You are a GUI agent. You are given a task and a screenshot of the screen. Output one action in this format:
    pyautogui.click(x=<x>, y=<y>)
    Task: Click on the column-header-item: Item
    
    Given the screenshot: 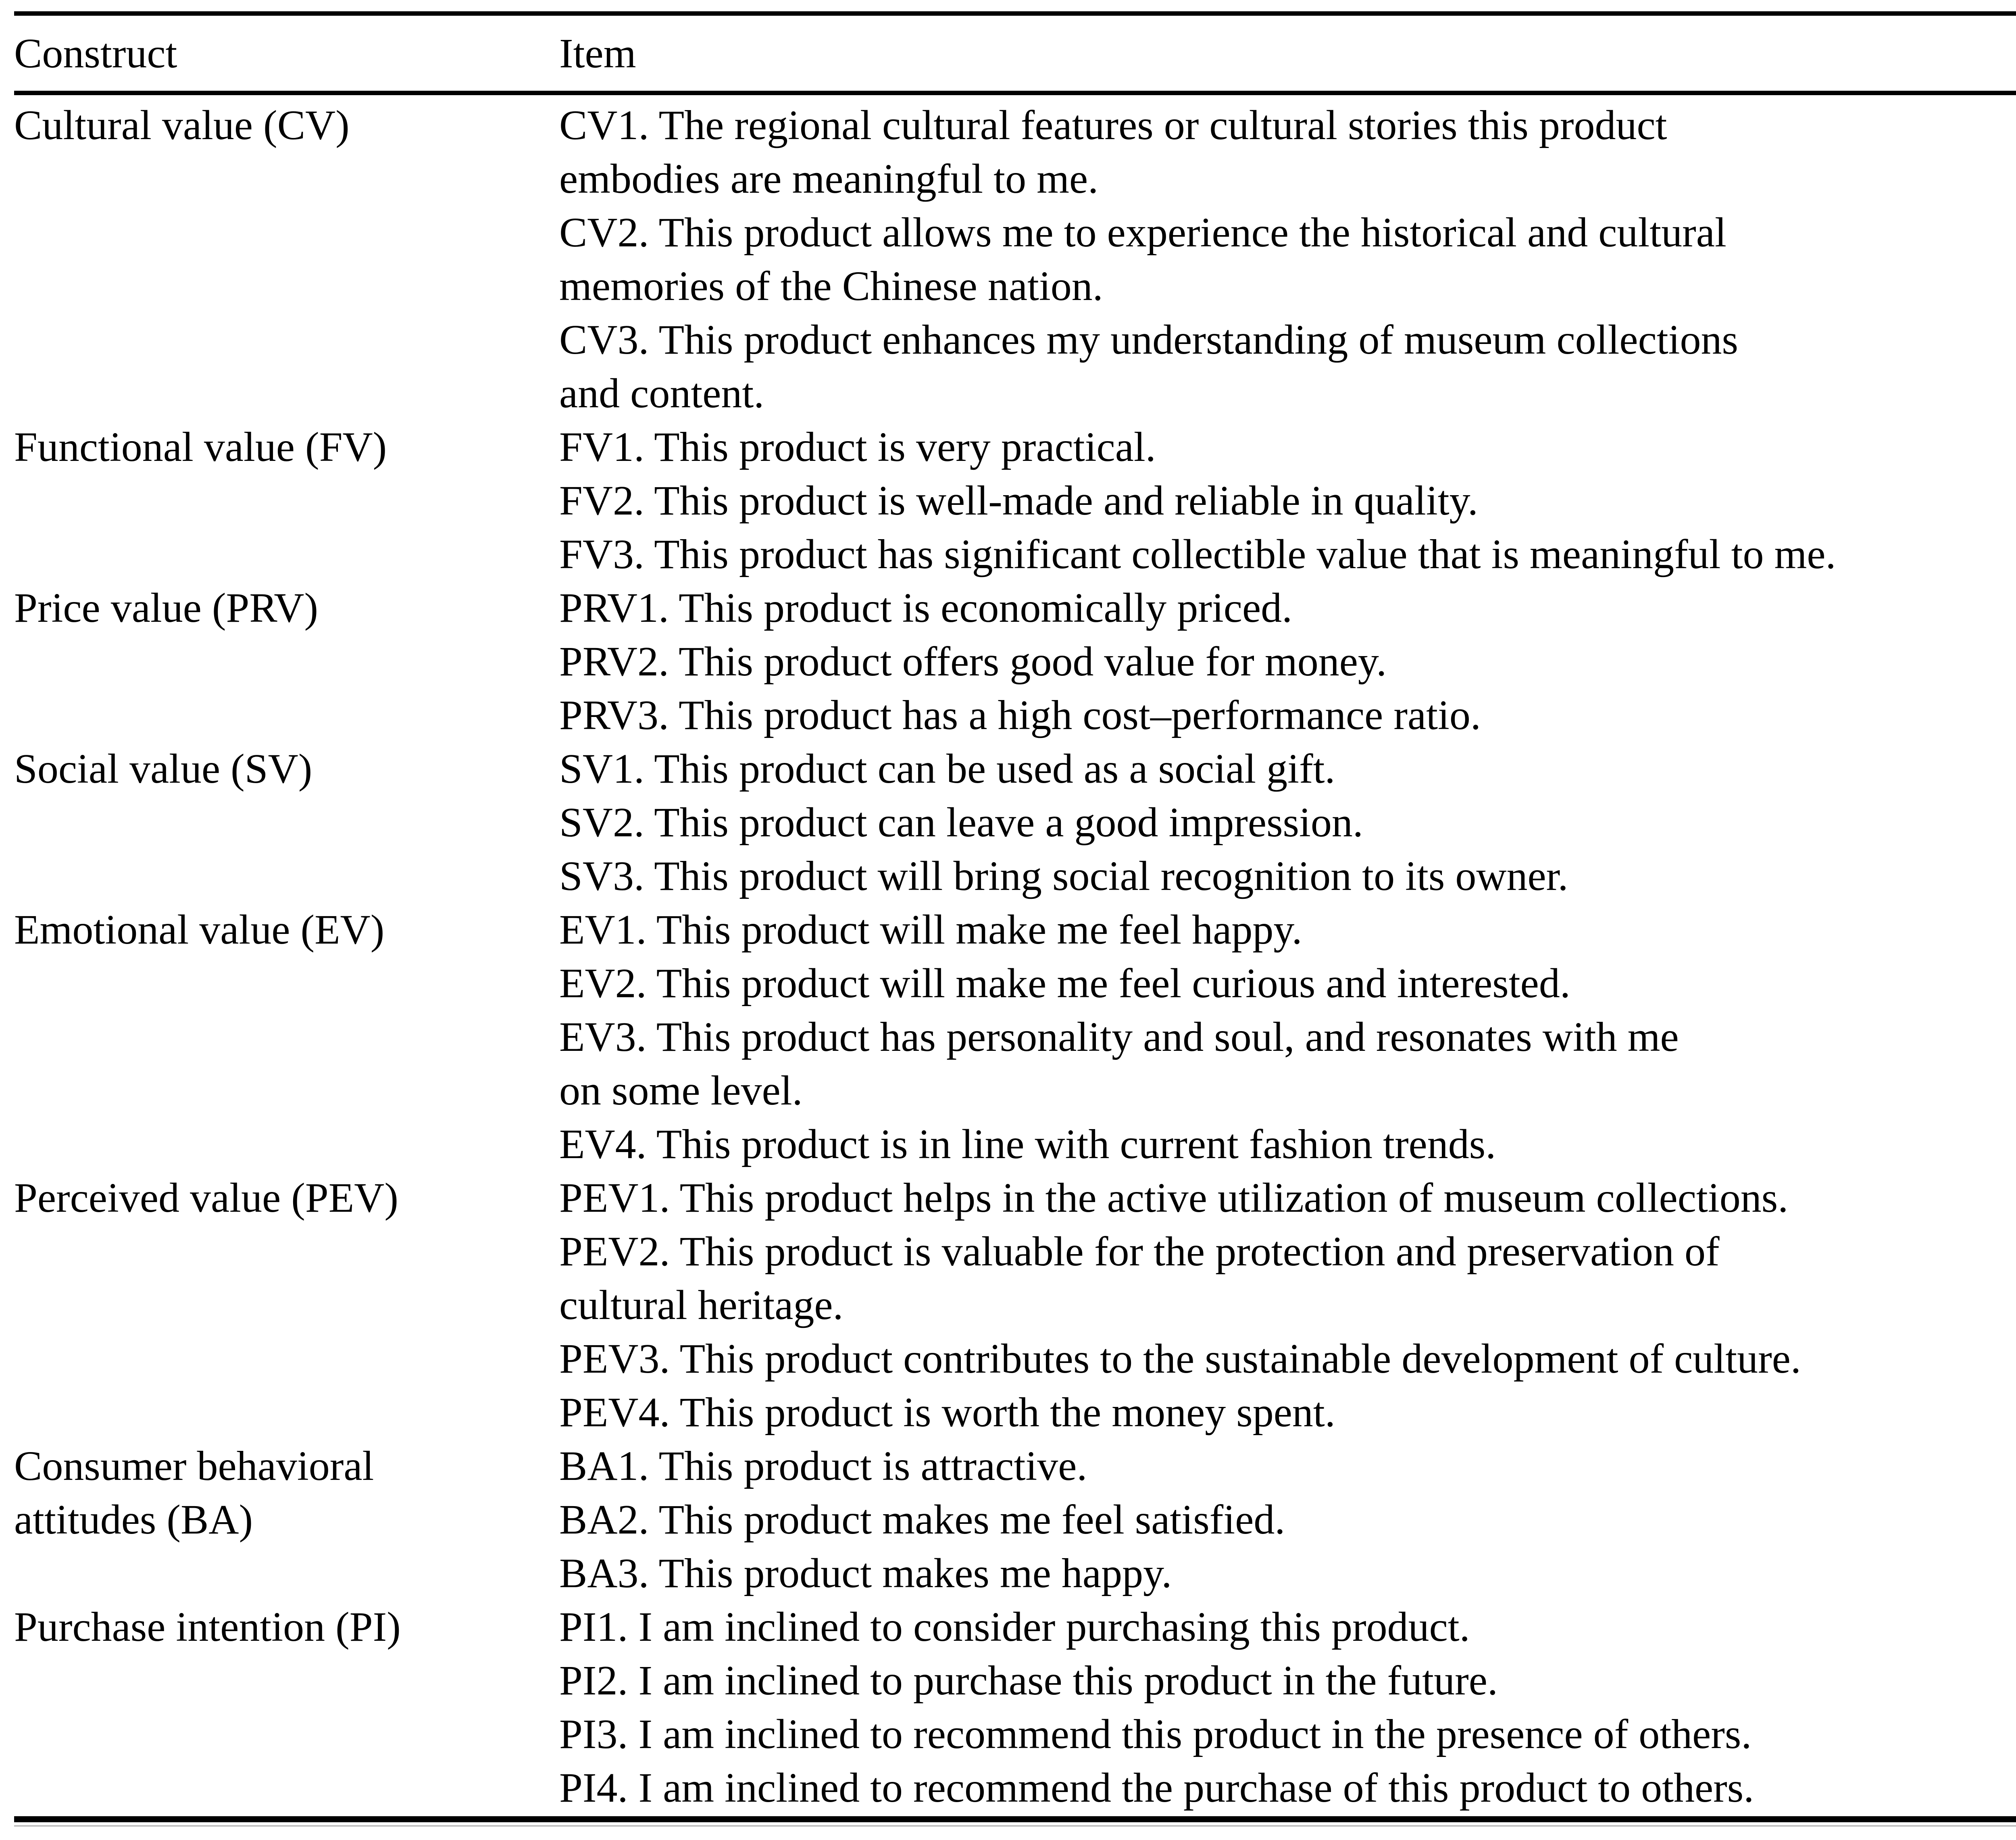 What is the action you would take?
    pyautogui.click(x=597, y=53)
    